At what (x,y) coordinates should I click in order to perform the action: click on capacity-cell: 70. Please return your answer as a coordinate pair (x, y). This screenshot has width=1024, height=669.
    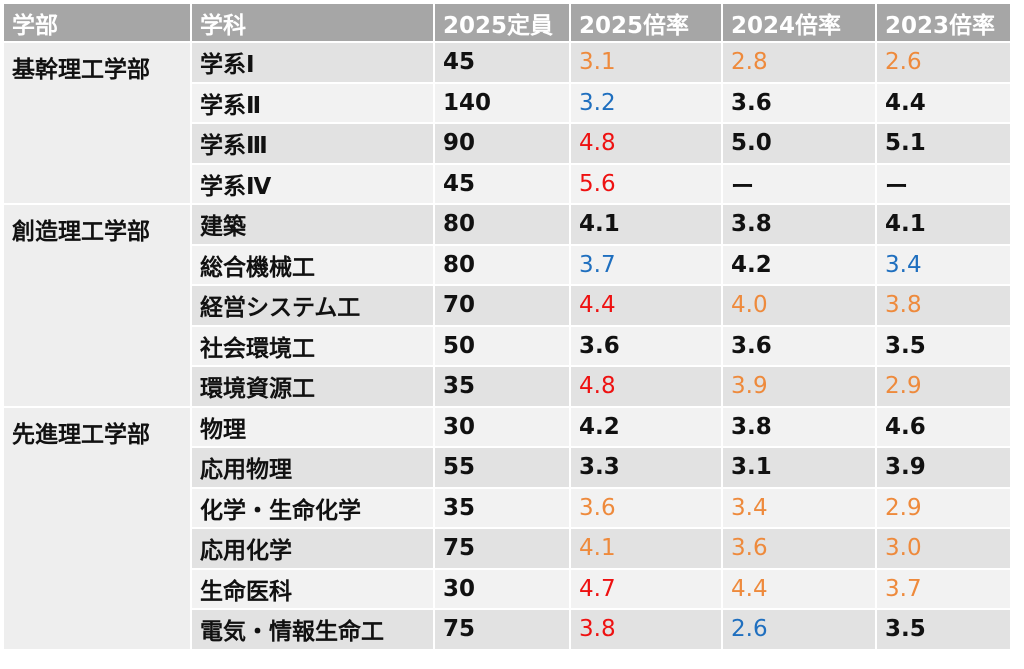
    Looking at the image, I should click on (502, 305).